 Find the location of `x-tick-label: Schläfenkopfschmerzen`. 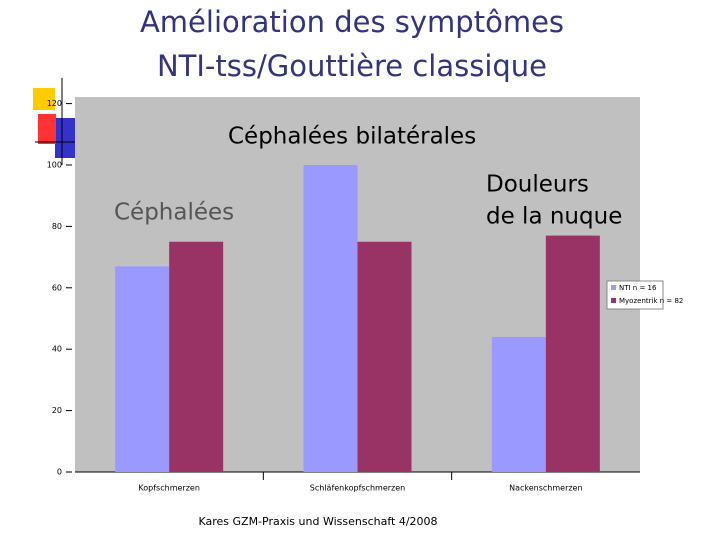

x-tick-label: Schläfenkopfschmerzen is located at coordinates (357, 488).